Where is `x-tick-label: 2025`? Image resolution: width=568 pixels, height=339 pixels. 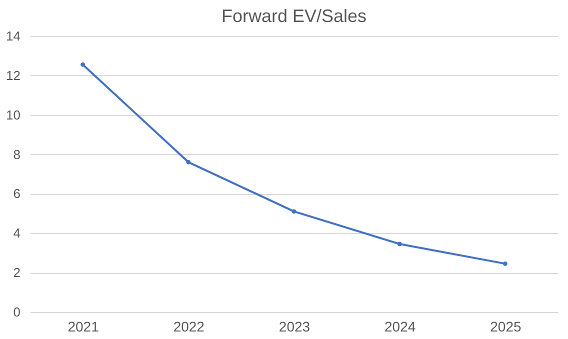
x-tick-label: 2025 is located at coordinates (506, 326).